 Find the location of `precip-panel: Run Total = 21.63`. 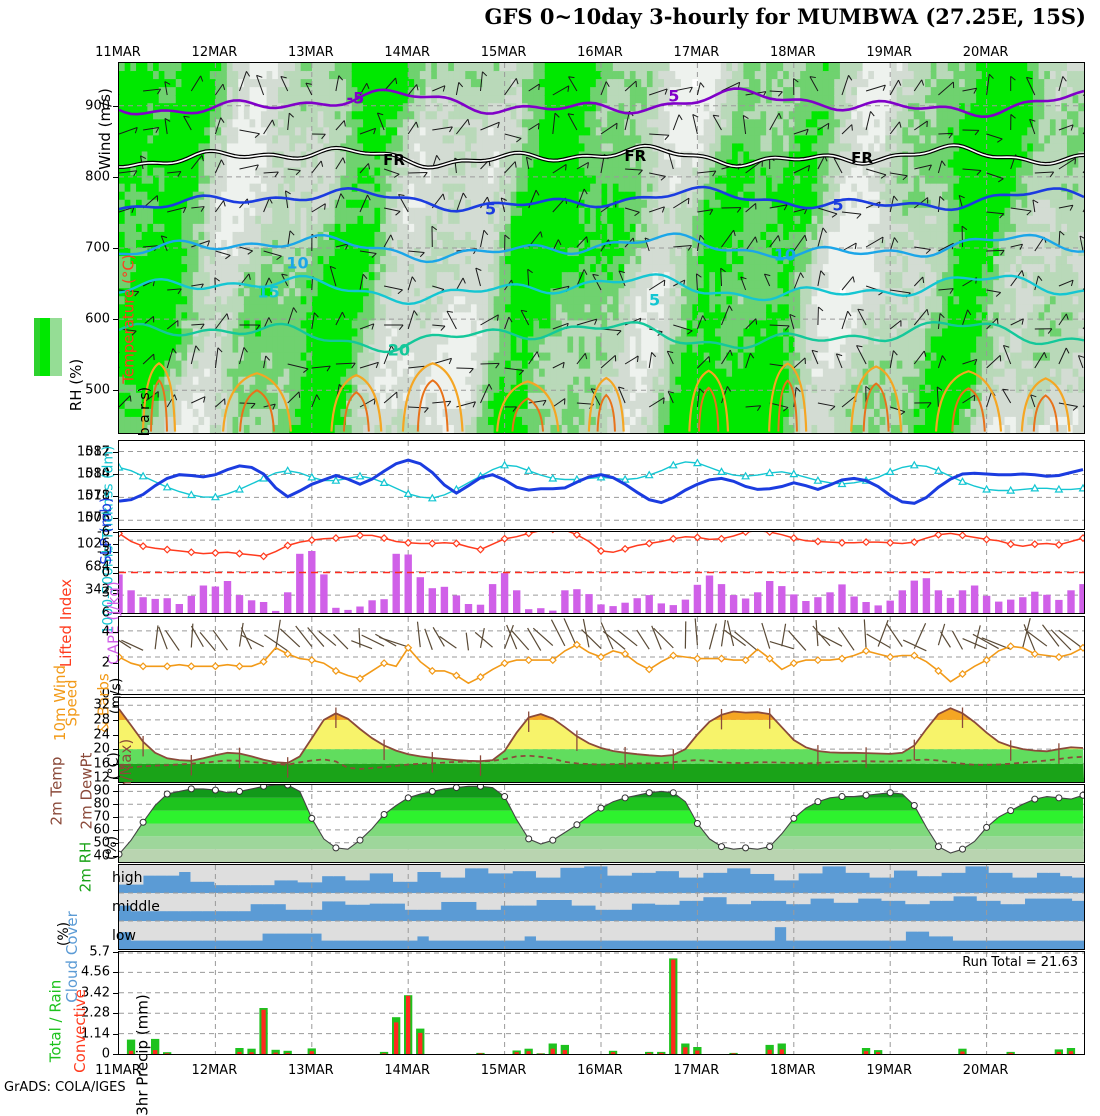

precip-panel: Run Total = 21.63 is located at coordinates (601, 1003).